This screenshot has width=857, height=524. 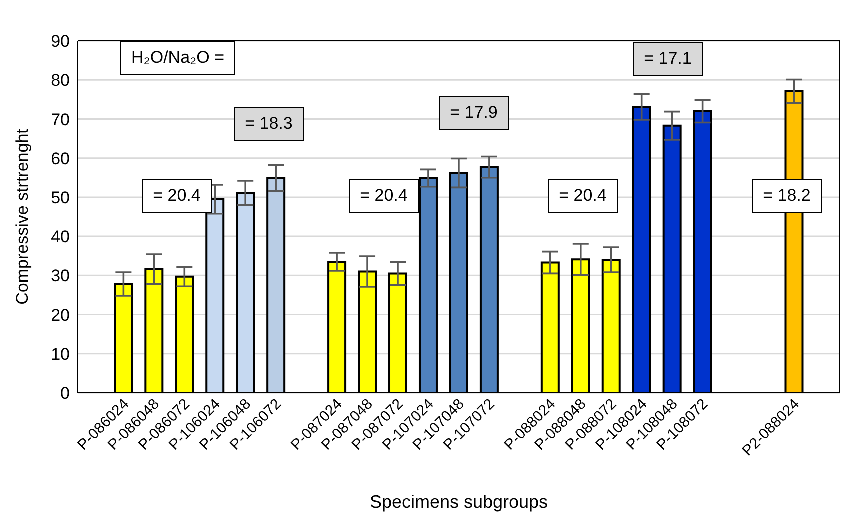 I want to click on y-tick-label: 70, so click(x=60, y=120).